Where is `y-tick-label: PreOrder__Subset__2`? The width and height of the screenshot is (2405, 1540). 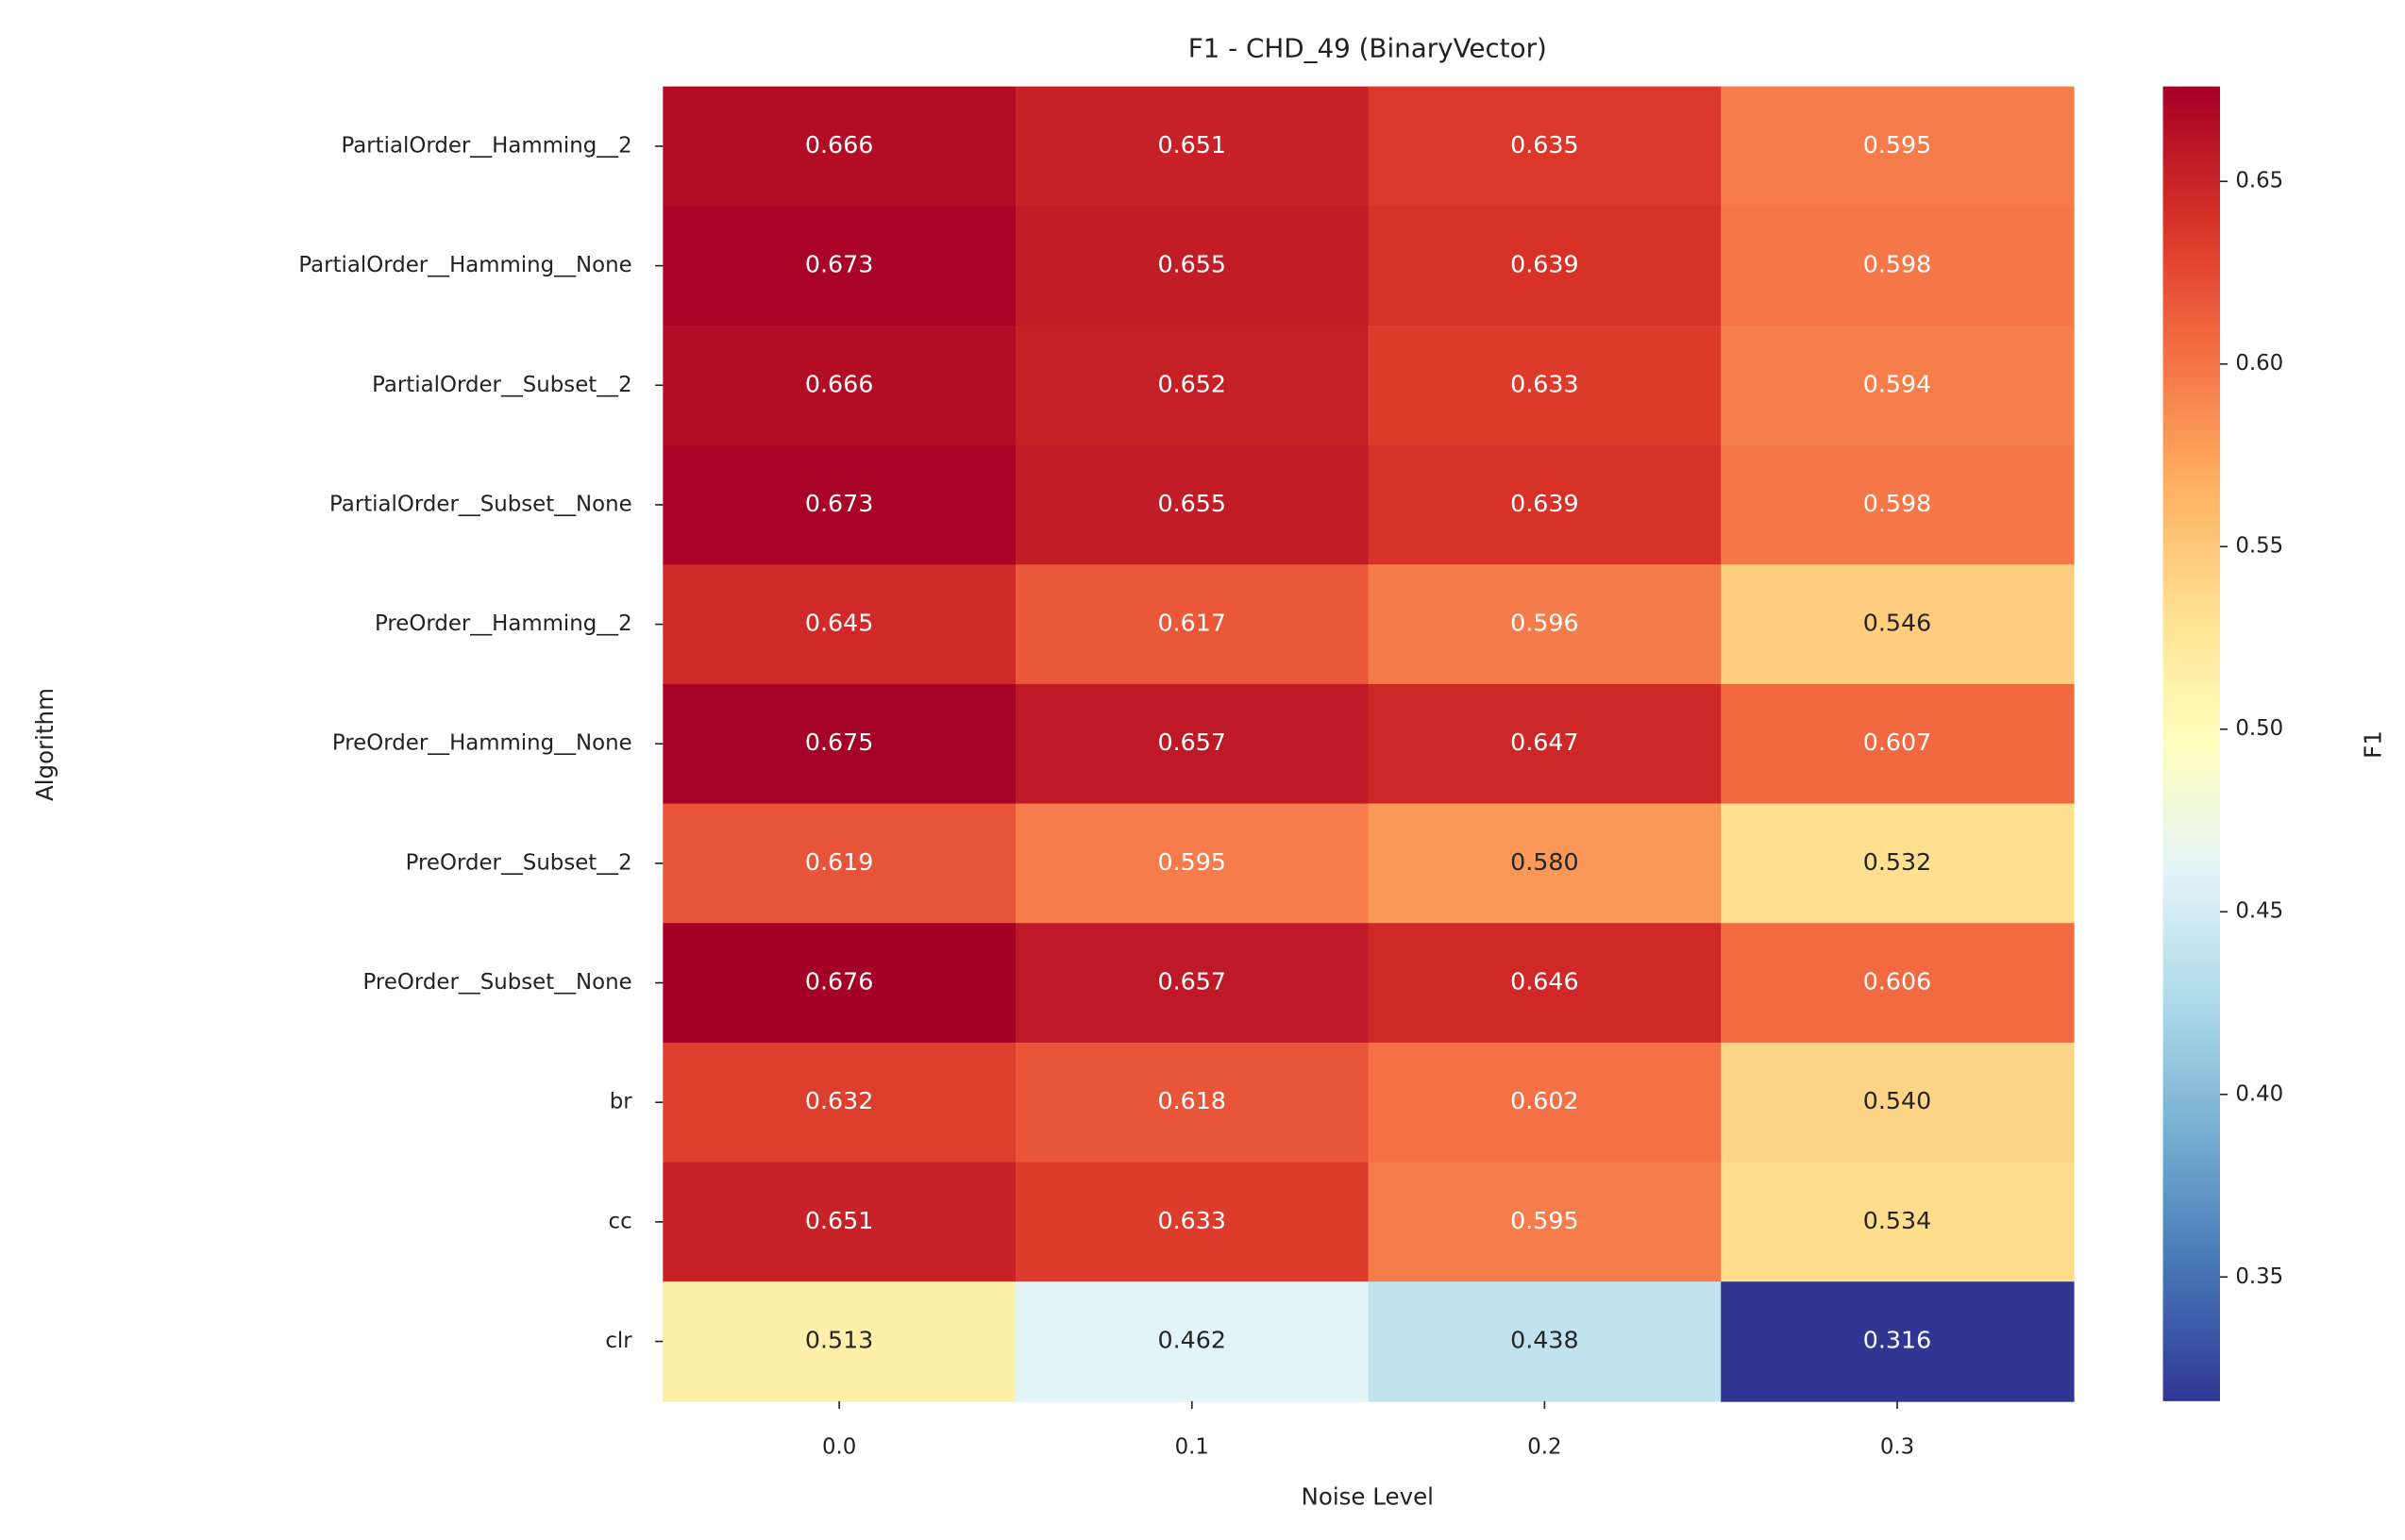
y-tick-label: PreOrder__Subset__2 is located at coordinates (519, 862).